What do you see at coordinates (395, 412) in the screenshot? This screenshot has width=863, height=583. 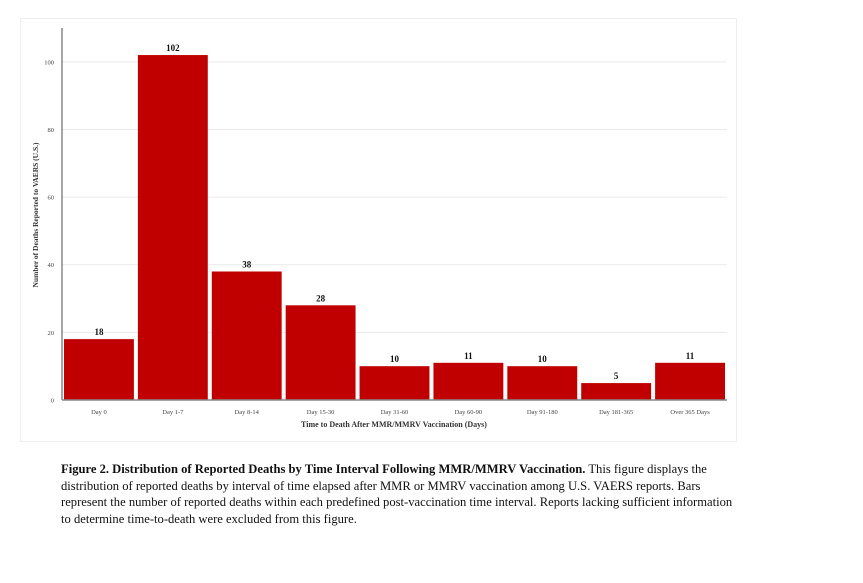 I see `x-tick-label: Day 31-60` at bounding box center [395, 412].